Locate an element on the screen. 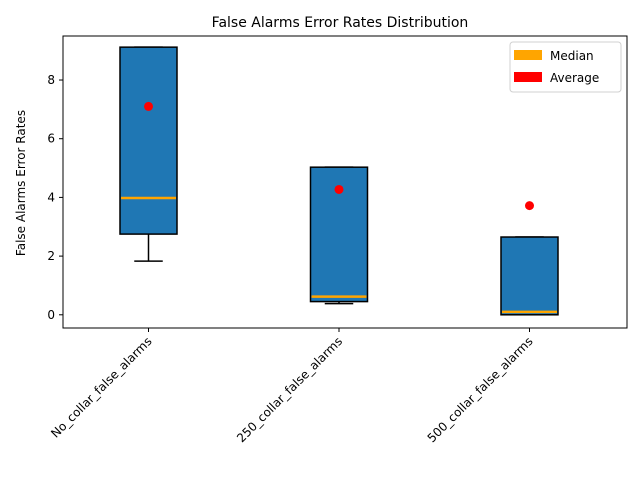  y-tick-label: 0 is located at coordinates (51, 315).